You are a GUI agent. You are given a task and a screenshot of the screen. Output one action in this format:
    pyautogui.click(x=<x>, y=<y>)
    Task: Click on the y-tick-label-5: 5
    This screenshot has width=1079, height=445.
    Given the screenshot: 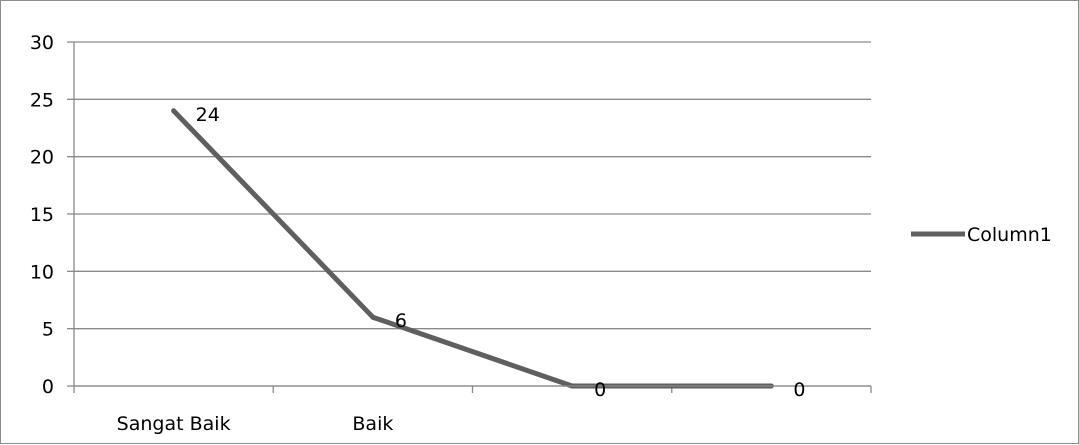 What is the action you would take?
    pyautogui.click(x=48, y=330)
    